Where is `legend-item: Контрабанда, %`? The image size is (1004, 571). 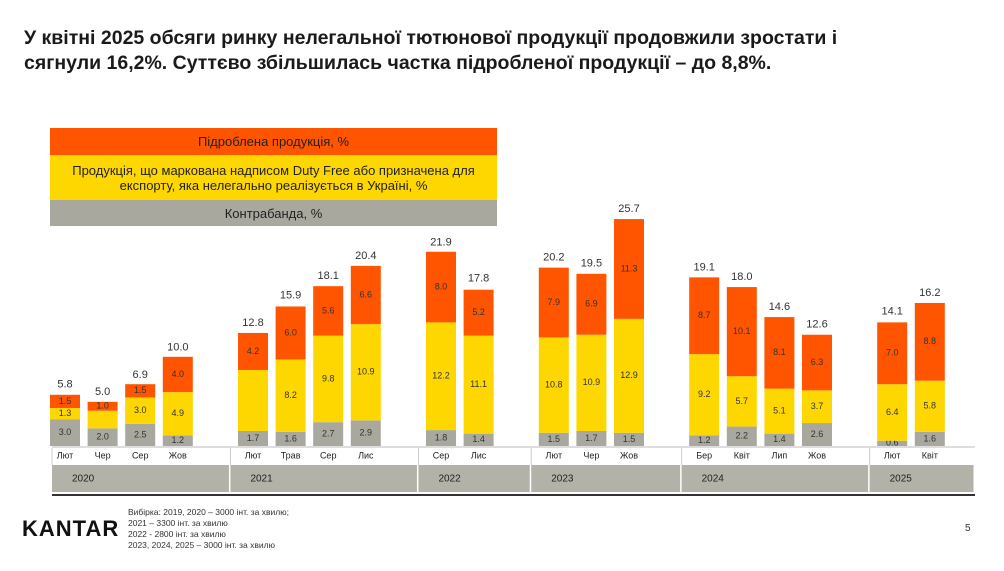
legend-item: Контрабанда, % is located at coordinates (273, 213).